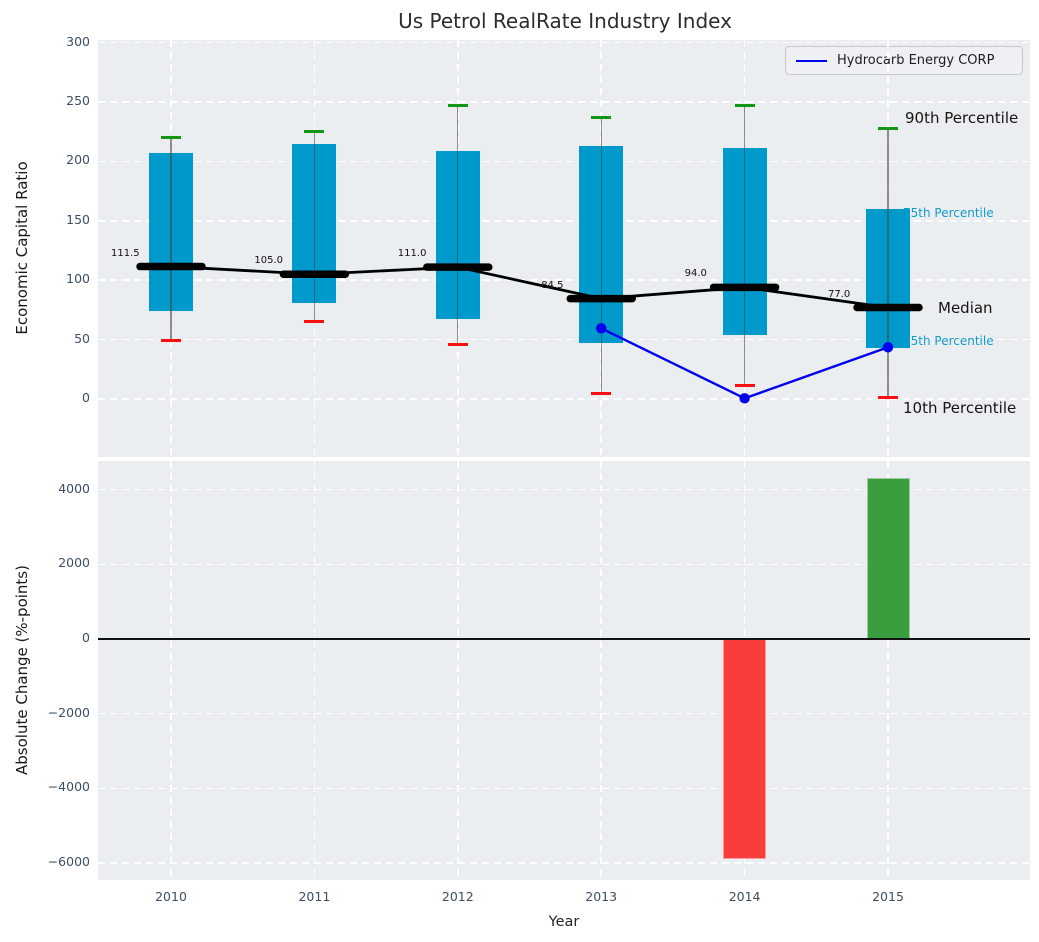 The image size is (1039, 942). I want to click on whisker-2012, so click(458, 225).